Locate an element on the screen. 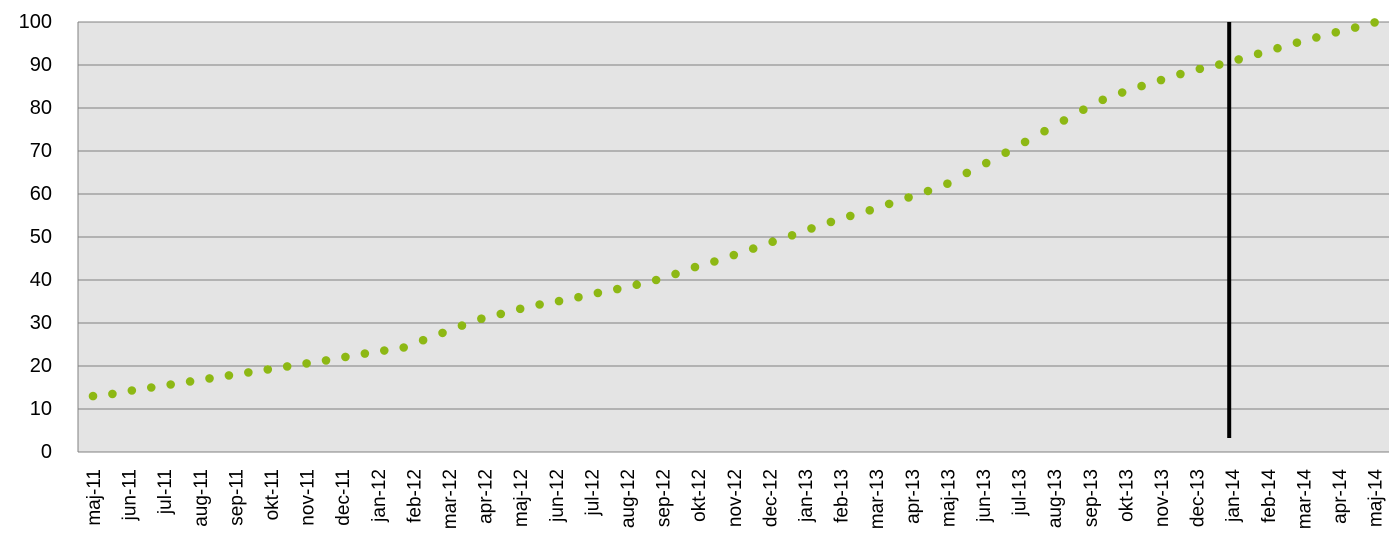 This screenshot has width=1389, height=551. y-tick-label: 30 is located at coordinates (41, 323).